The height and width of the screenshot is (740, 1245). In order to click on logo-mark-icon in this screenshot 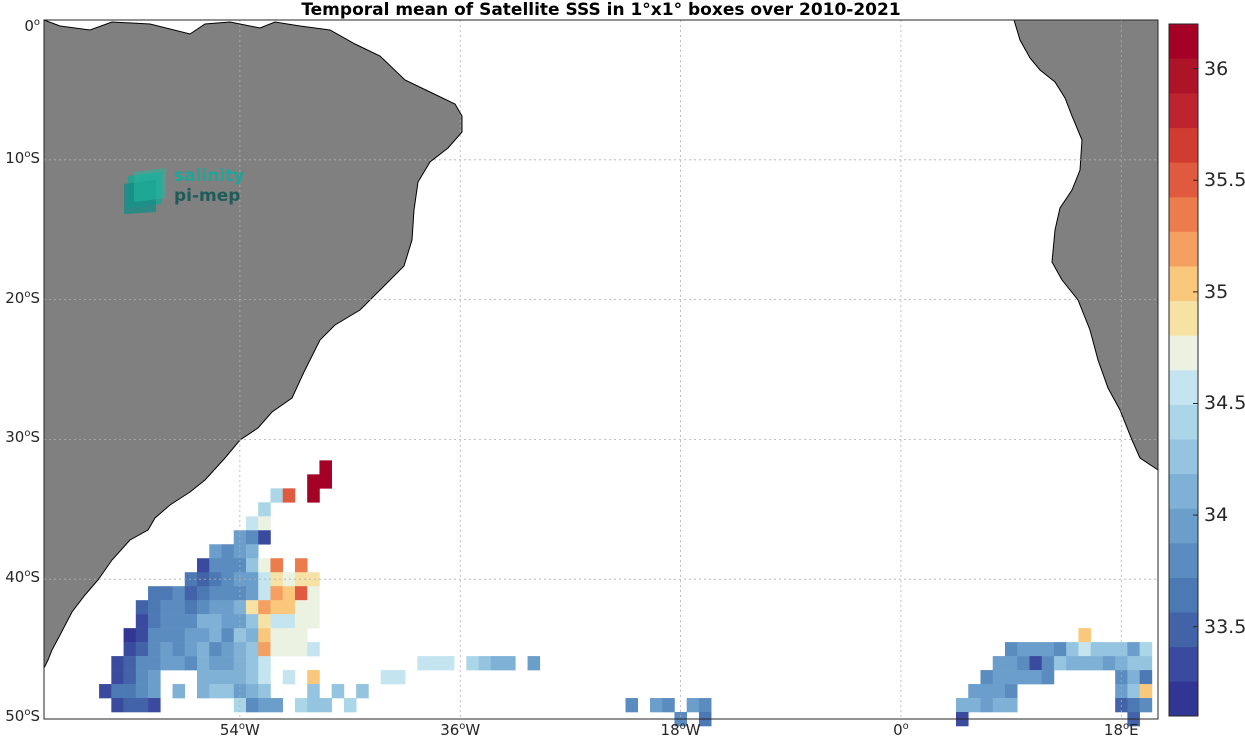, I will do `click(145, 191)`.